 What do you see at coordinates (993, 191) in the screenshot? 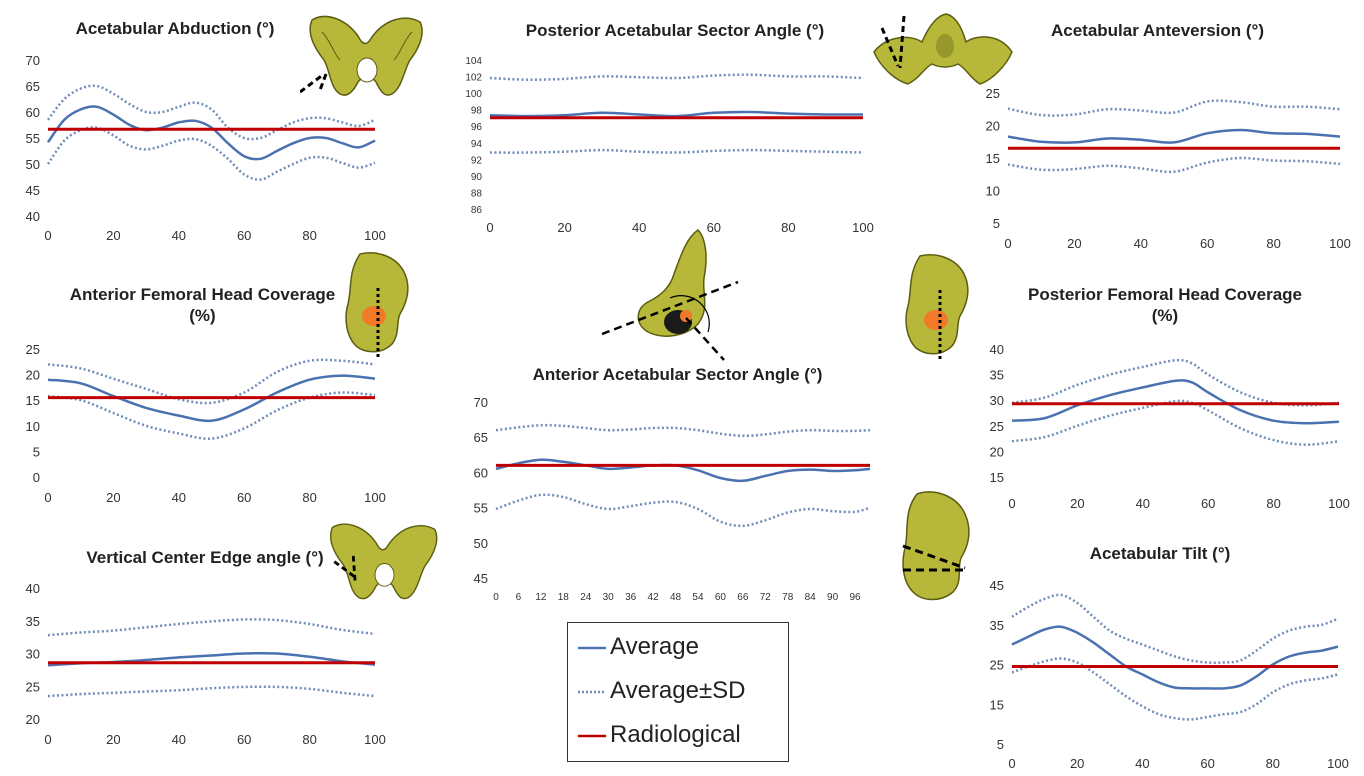
I see `y-tick-label: 10` at bounding box center [993, 191].